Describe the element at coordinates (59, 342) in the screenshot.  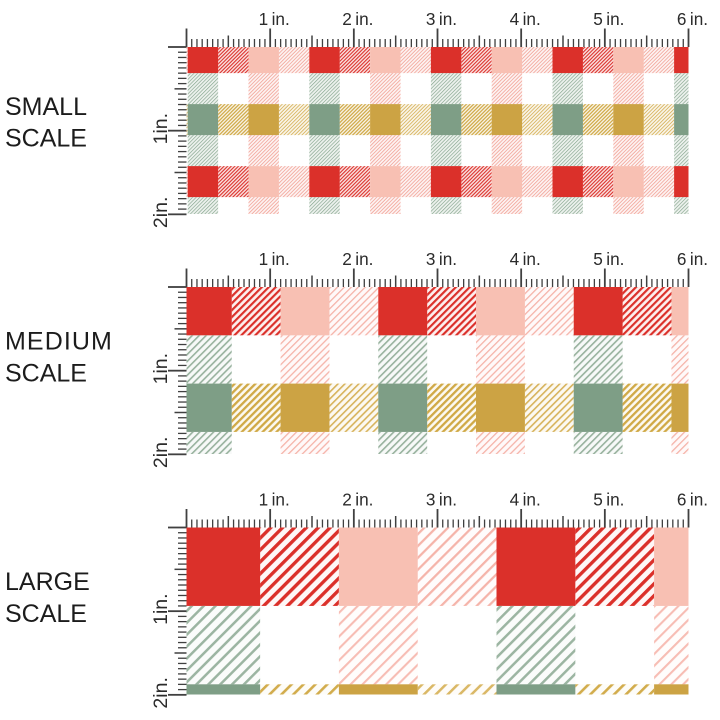
I see `svg-text: MEDIUM` at that location.